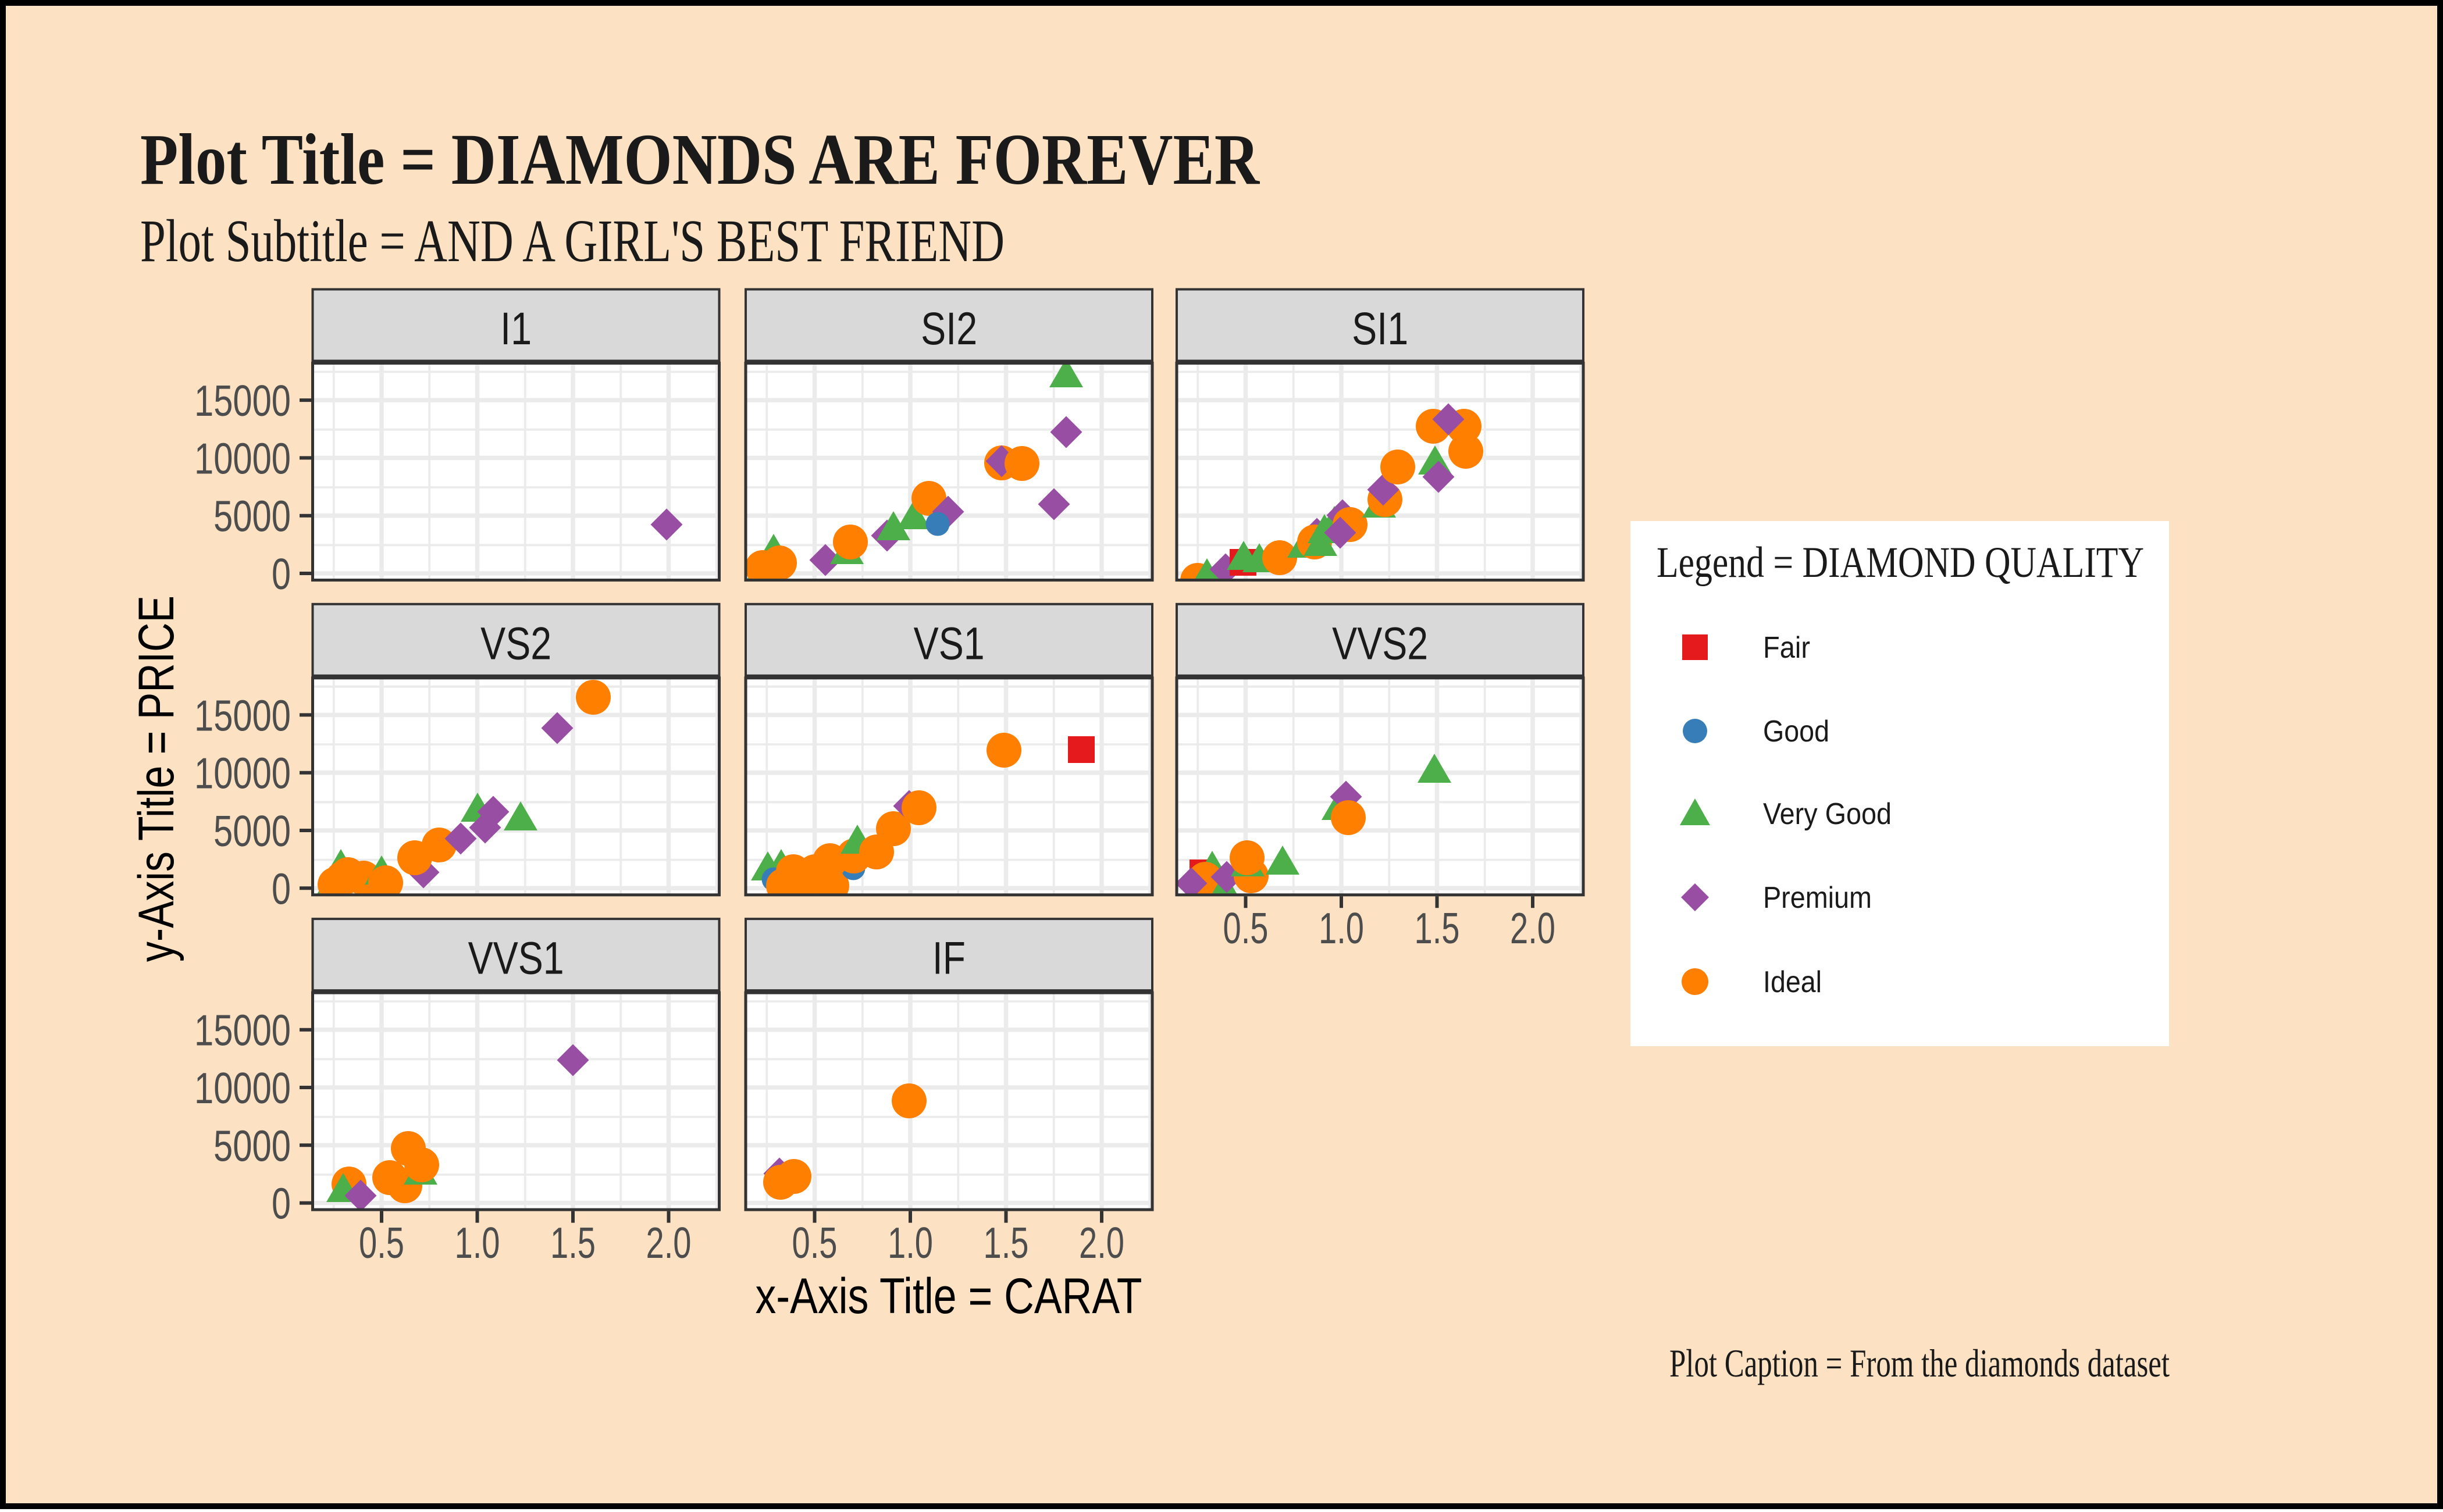 The width and height of the screenshot is (2443, 1512). Describe the element at coordinates (1380, 328) in the screenshot. I see `svg-text: SI1` at that location.